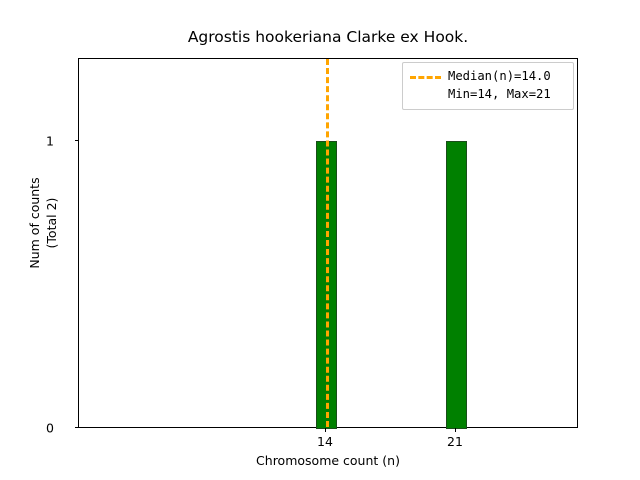 The height and width of the screenshot is (480, 640). Describe the element at coordinates (328, 460) in the screenshot. I see `x-axis-label: Chromosome count (n)` at that location.